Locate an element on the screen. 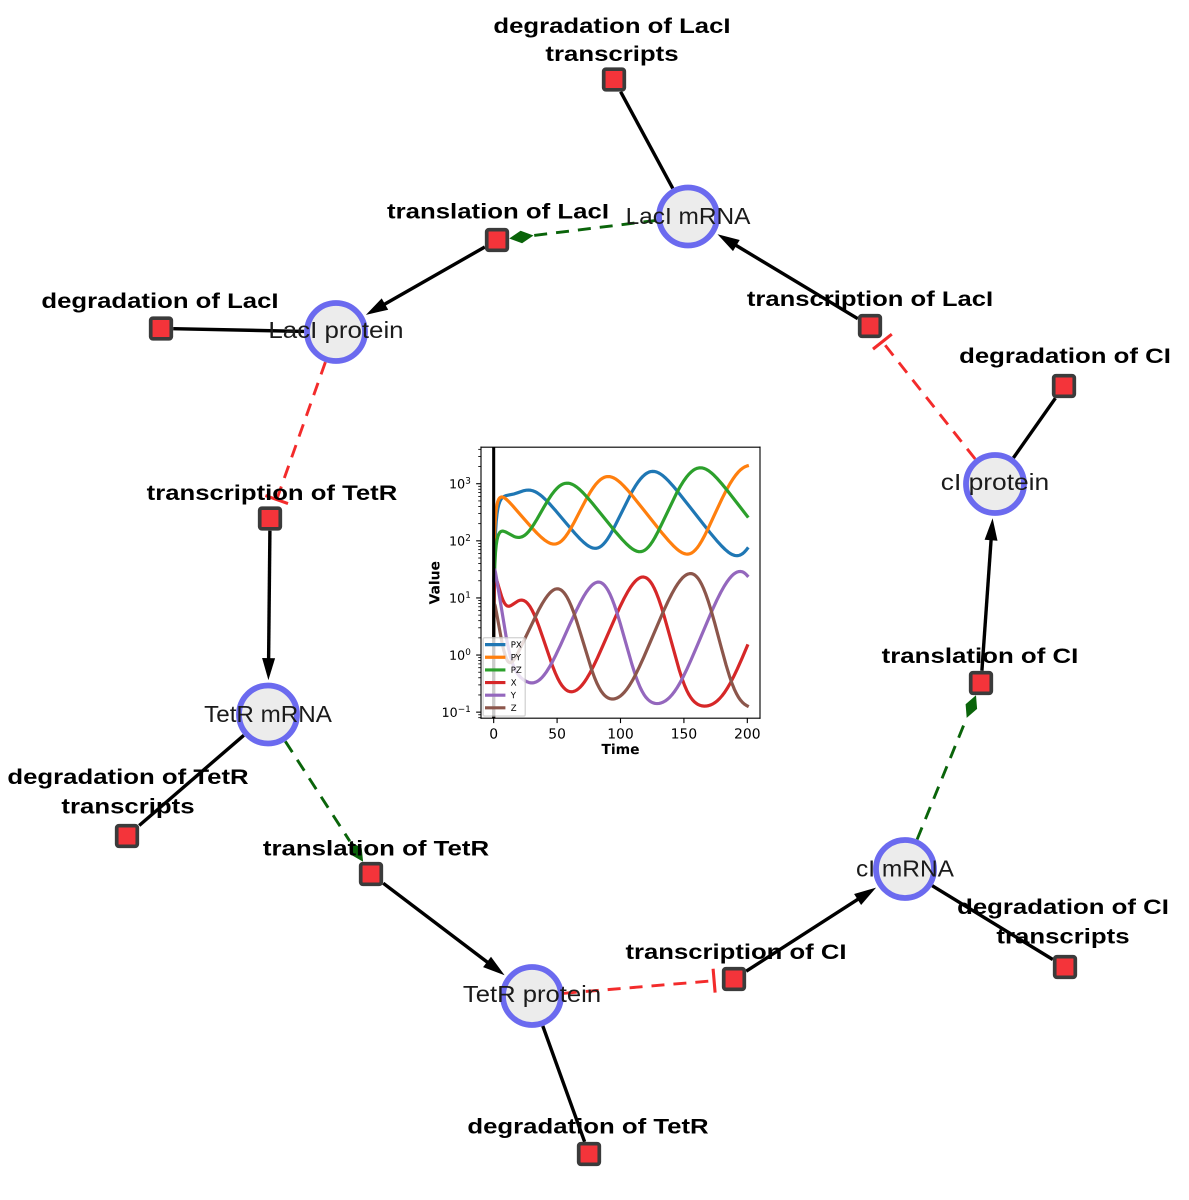 Image resolution: width=1189 pixels, height=1200 pixels. svg-text: LacI protein is located at coordinates (335, 330).